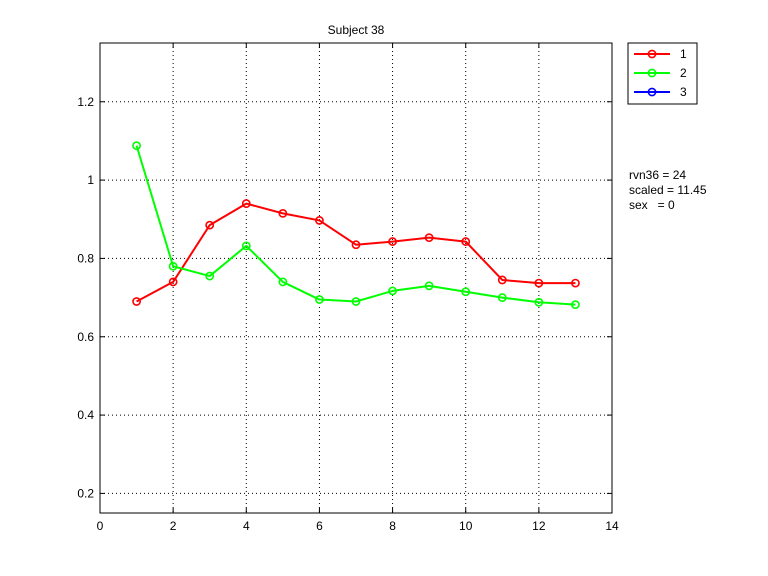  I want to click on annotation-scaled: scaled = 11.45, so click(668, 190).